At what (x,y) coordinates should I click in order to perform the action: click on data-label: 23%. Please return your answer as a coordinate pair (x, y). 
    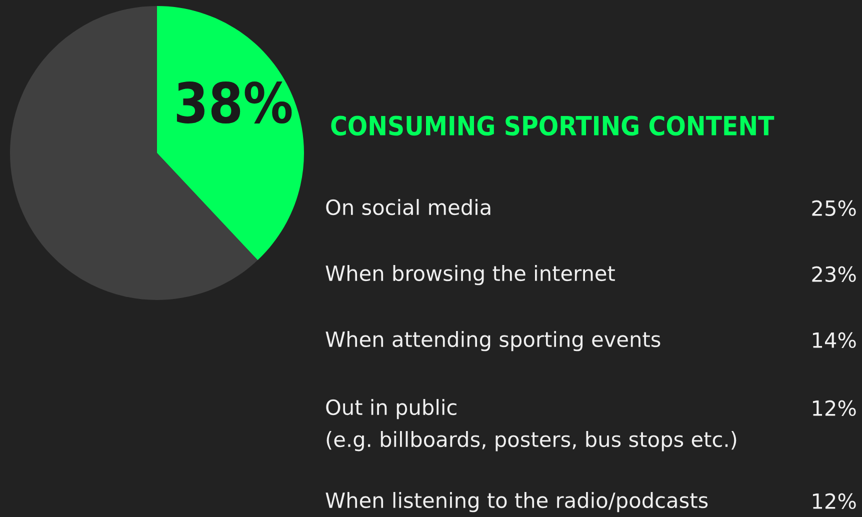
    Looking at the image, I should click on (834, 274).